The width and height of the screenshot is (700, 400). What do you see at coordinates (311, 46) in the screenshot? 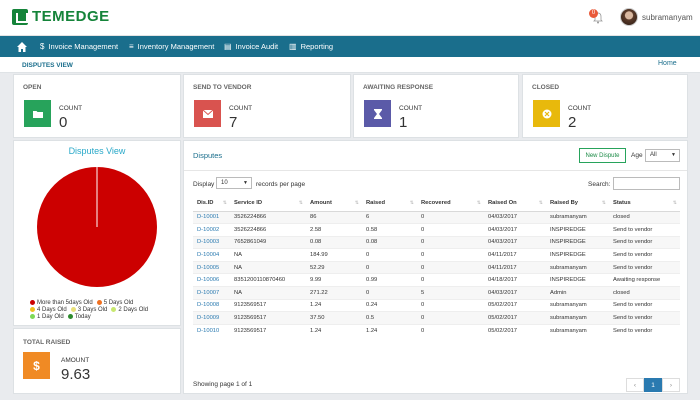
I see `nav-reporting: ▥ Reporting` at bounding box center [311, 46].